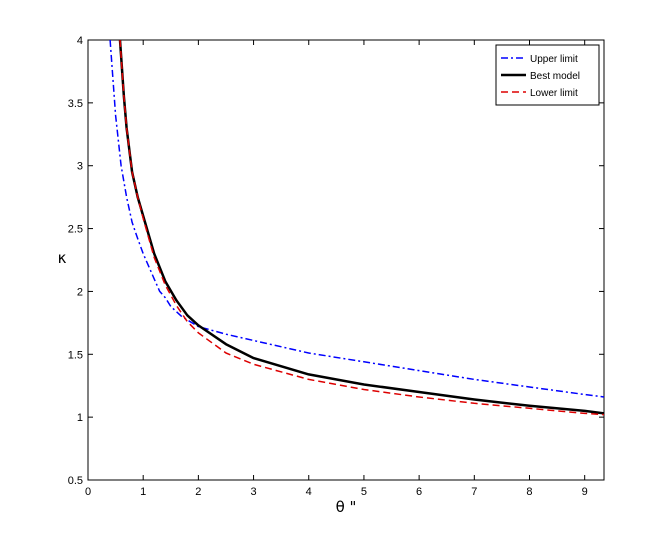 The width and height of the screenshot is (667, 537). Describe the element at coordinates (143, 492) in the screenshot. I see `x-tick-label: 1` at that location.